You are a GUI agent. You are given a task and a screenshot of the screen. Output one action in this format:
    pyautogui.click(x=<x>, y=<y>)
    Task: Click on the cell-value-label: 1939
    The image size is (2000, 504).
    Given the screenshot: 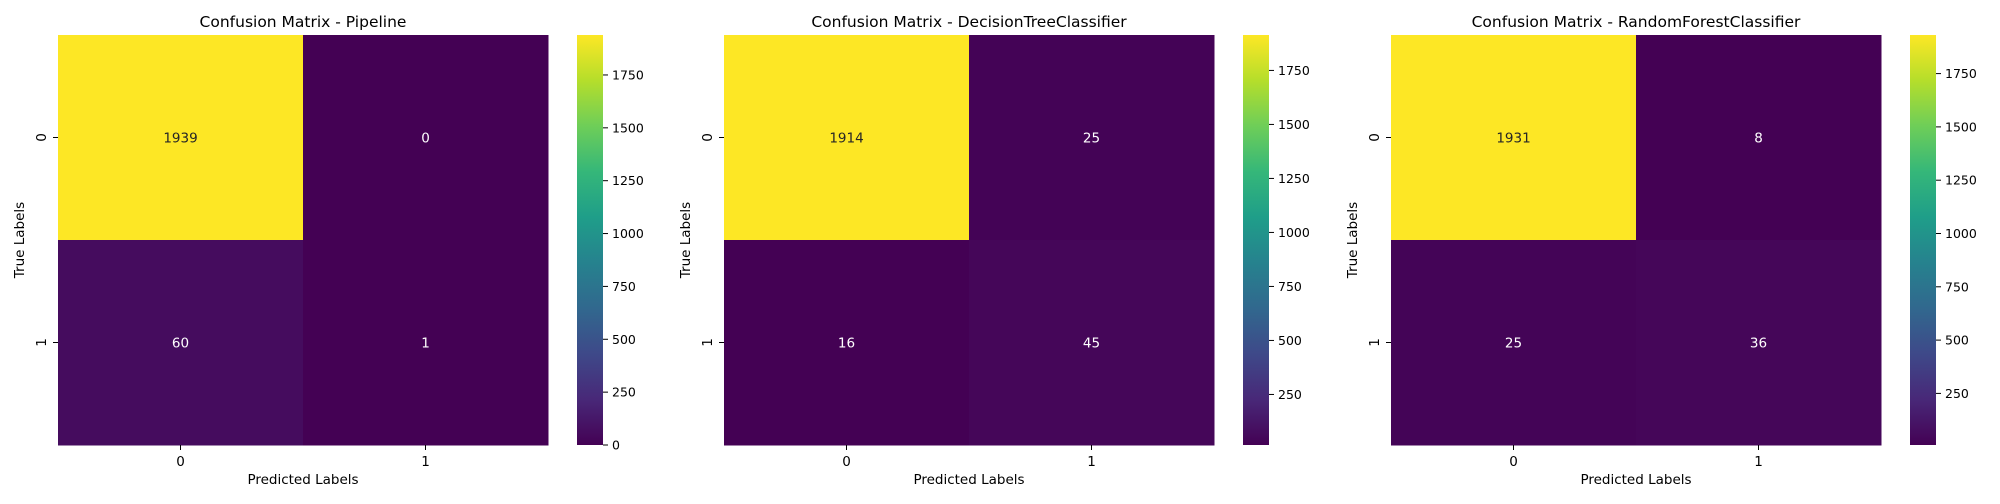 What is the action you would take?
    pyautogui.click(x=180, y=139)
    